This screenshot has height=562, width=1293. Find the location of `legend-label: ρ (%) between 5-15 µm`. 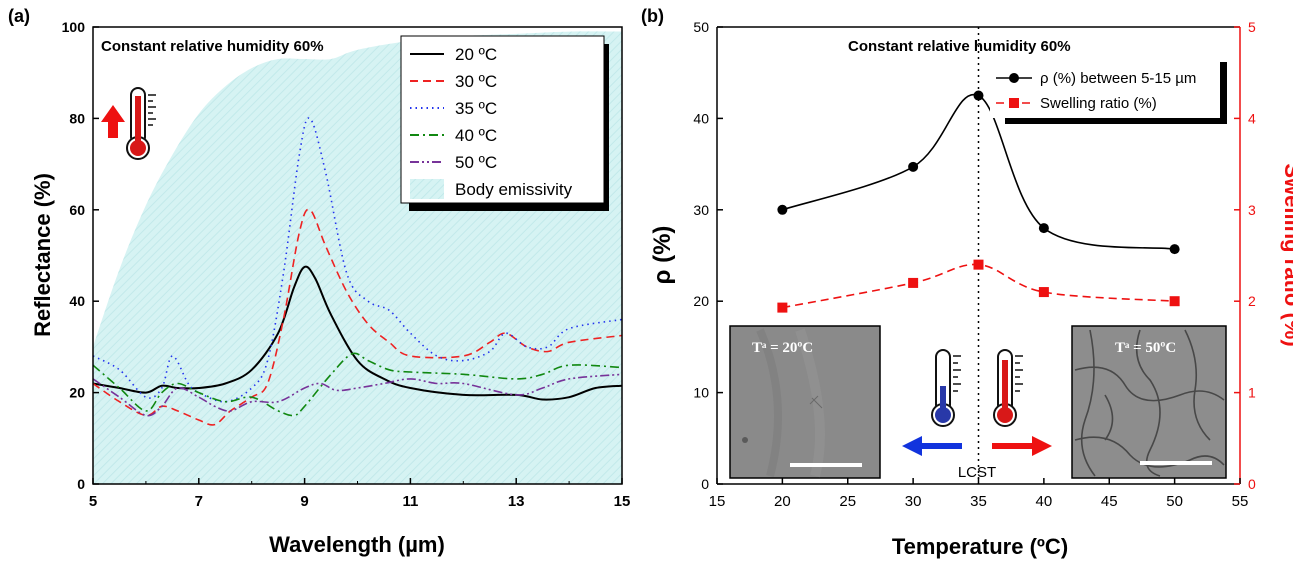

legend-label: ρ (%) between 5-15 µm is located at coordinates (1118, 78).